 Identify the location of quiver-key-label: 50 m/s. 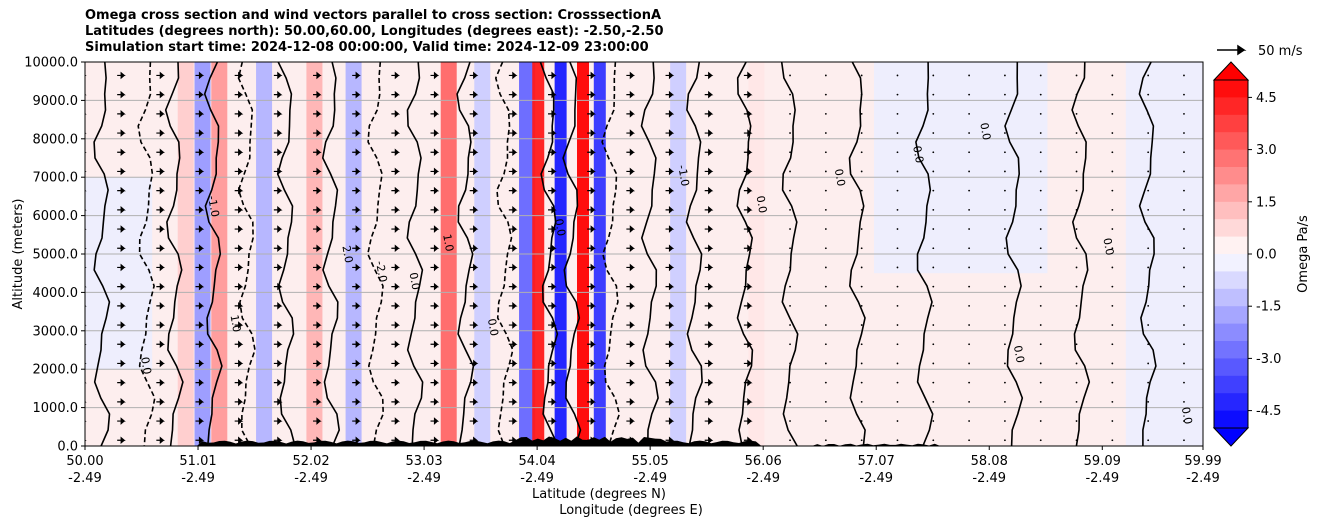
(1280, 51).